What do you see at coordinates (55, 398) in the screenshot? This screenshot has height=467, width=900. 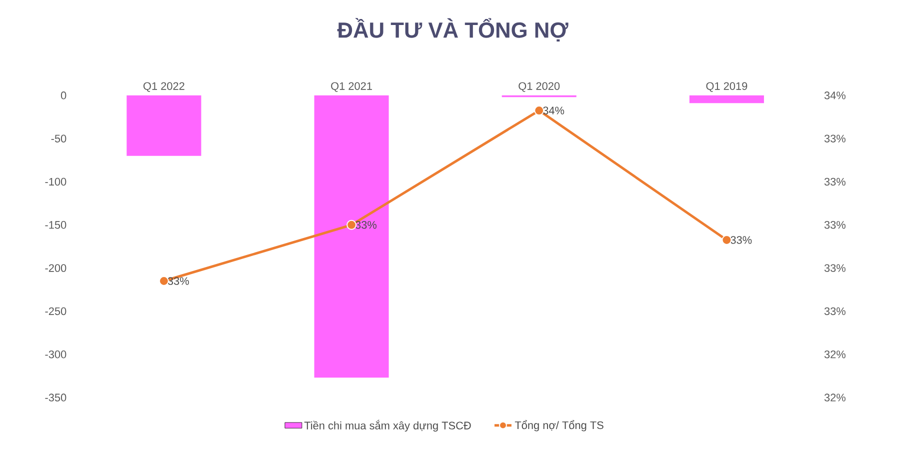 I see `y-tick-label: -350` at bounding box center [55, 398].